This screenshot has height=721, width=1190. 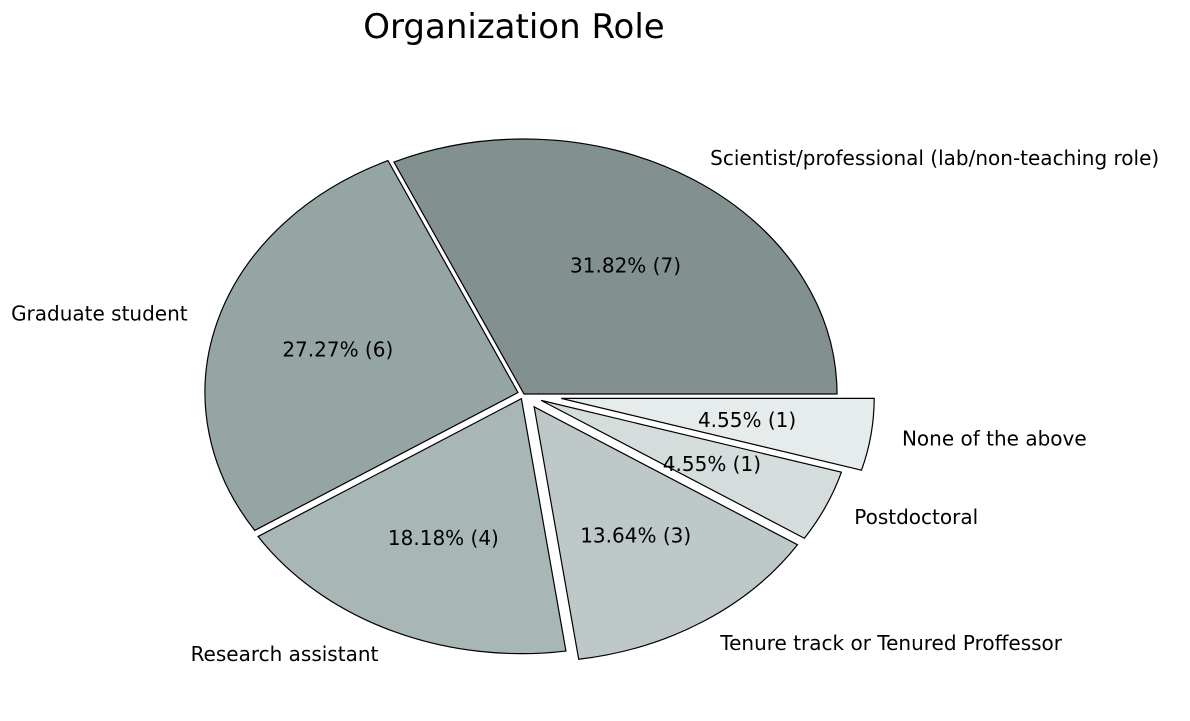 I want to click on pie-category-label: Postdoctoral, so click(x=916, y=517).